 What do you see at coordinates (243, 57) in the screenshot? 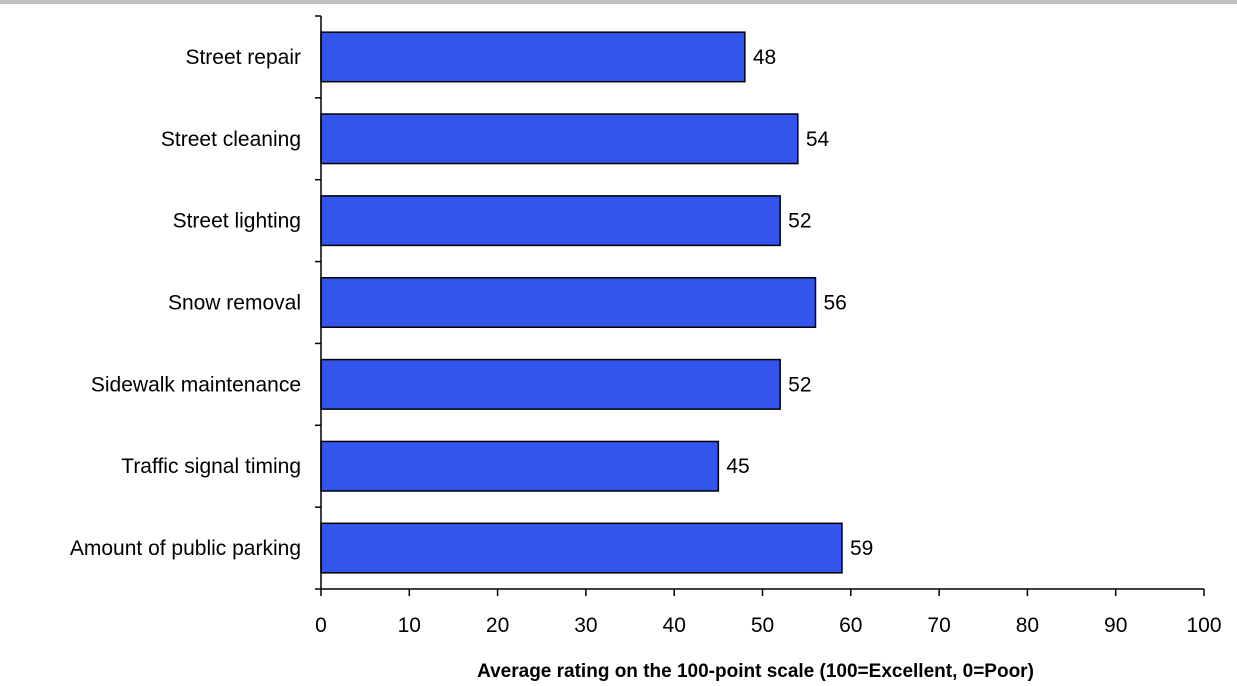
I see `category-label: Street repair` at bounding box center [243, 57].